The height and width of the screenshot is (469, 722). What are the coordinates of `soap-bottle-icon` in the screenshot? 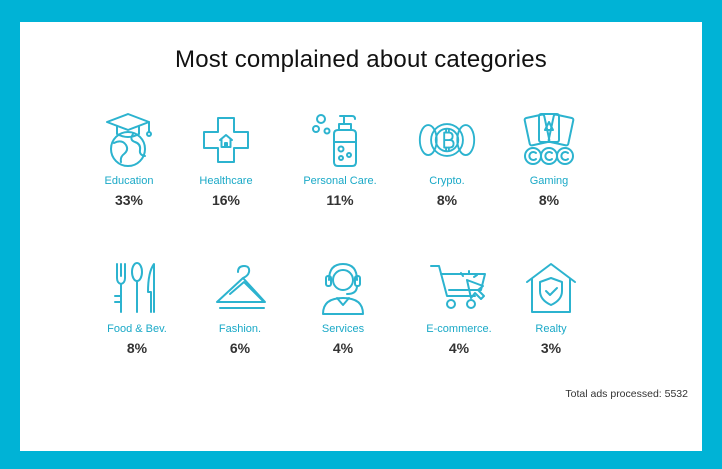 It's located at (334, 140).